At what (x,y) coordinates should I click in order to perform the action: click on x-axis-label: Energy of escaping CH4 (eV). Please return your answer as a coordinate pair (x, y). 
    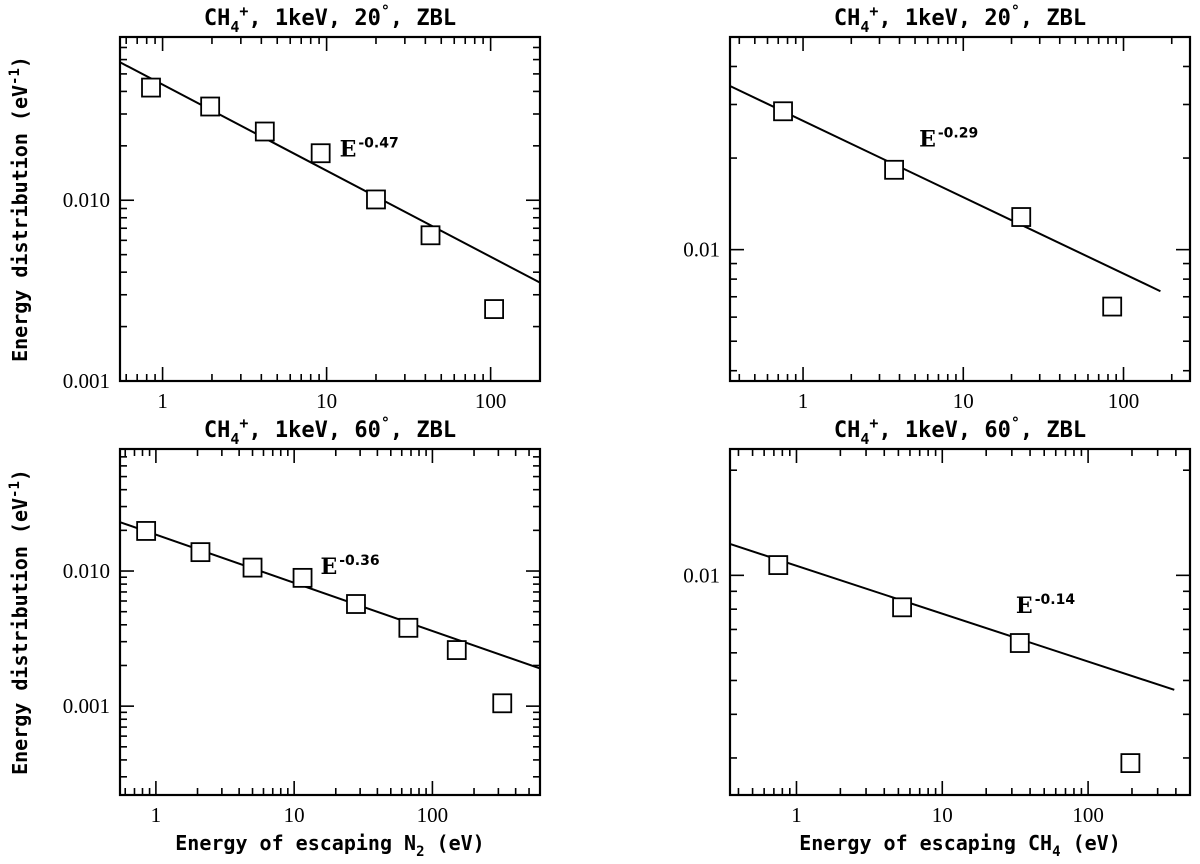
    Looking at the image, I should click on (960, 845).